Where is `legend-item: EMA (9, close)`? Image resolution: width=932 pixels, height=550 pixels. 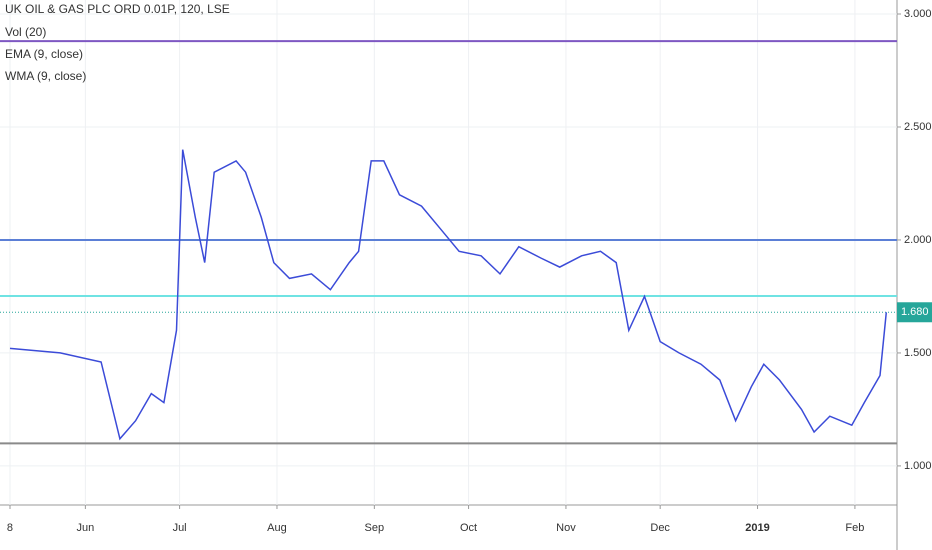 legend-item: EMA (9, close) is located at coordinates (44, 54).